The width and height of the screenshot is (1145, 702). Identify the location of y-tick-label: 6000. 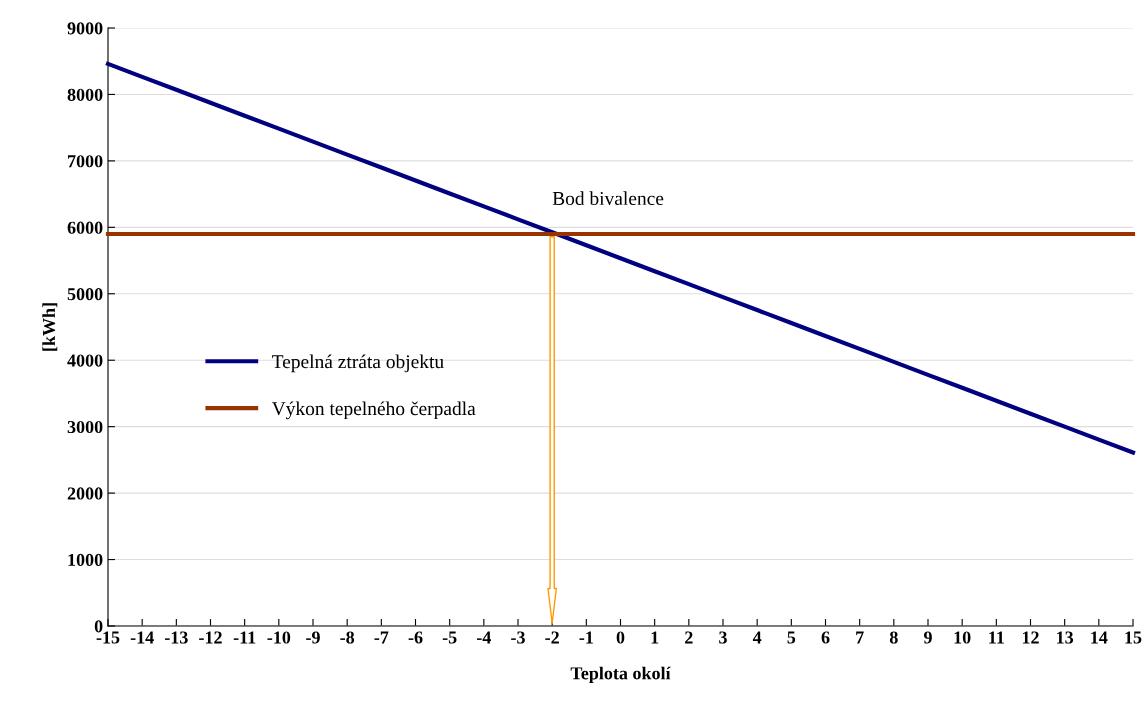
(85, 227).